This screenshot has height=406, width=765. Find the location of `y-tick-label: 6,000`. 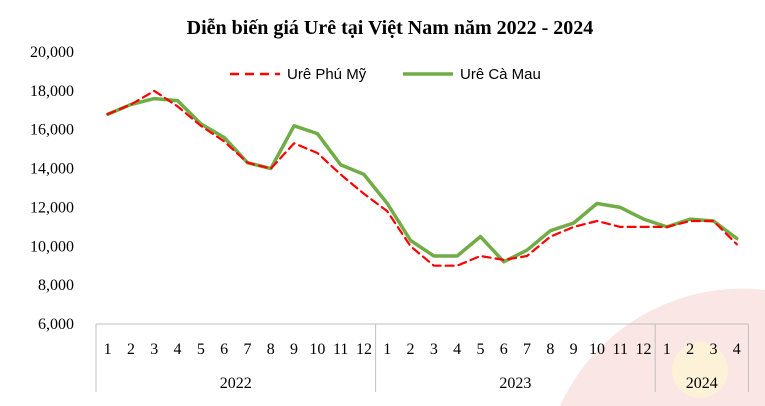

y-tick-label: 6,000 is located at coordinates (56, 324).